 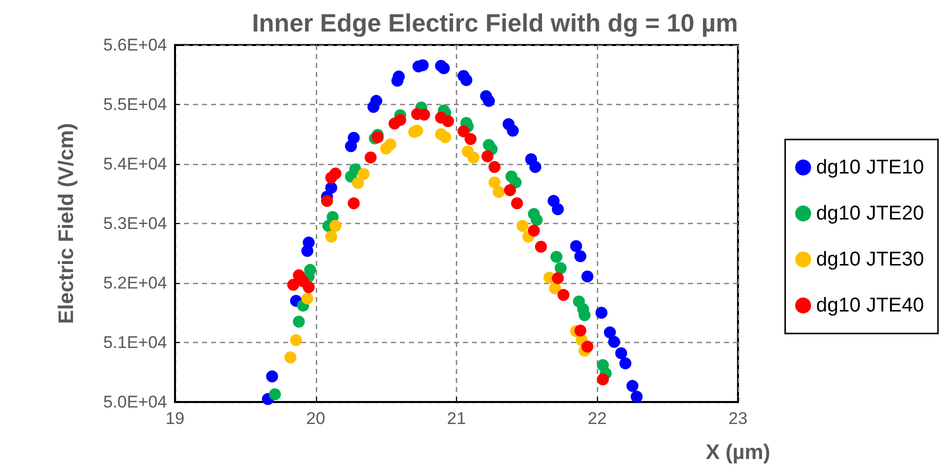 I want to click on x-tick-label: 22, so click(x=597, y=418).